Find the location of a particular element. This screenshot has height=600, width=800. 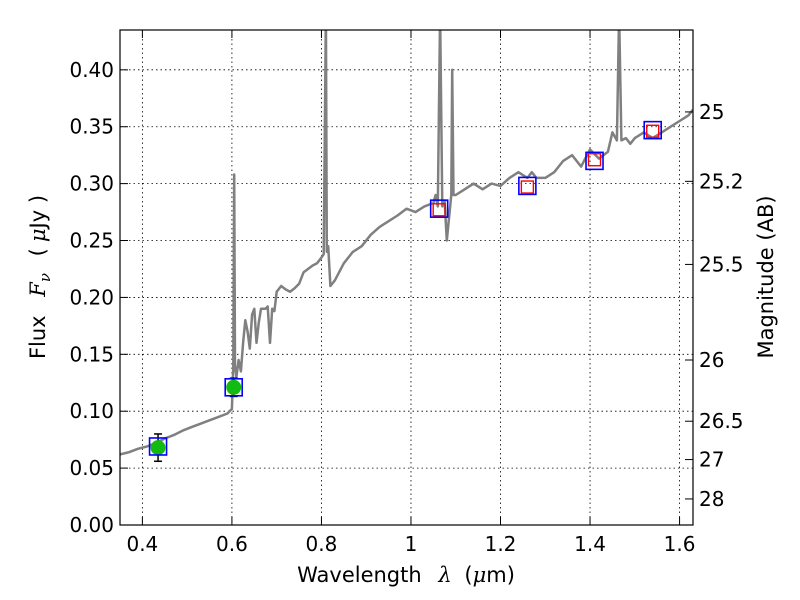

x-tick-label: 1 is located at coordinates (411, 544).